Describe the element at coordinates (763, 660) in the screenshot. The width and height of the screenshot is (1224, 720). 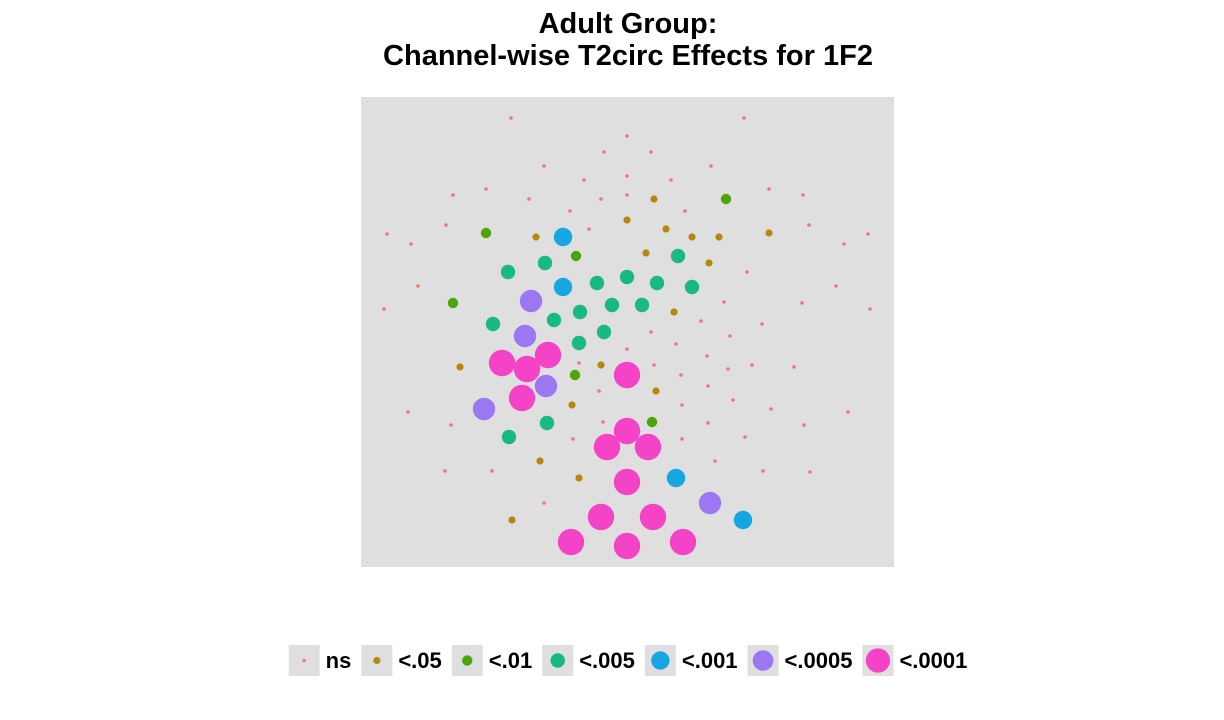
I see `legend-key-p0005` at that location.